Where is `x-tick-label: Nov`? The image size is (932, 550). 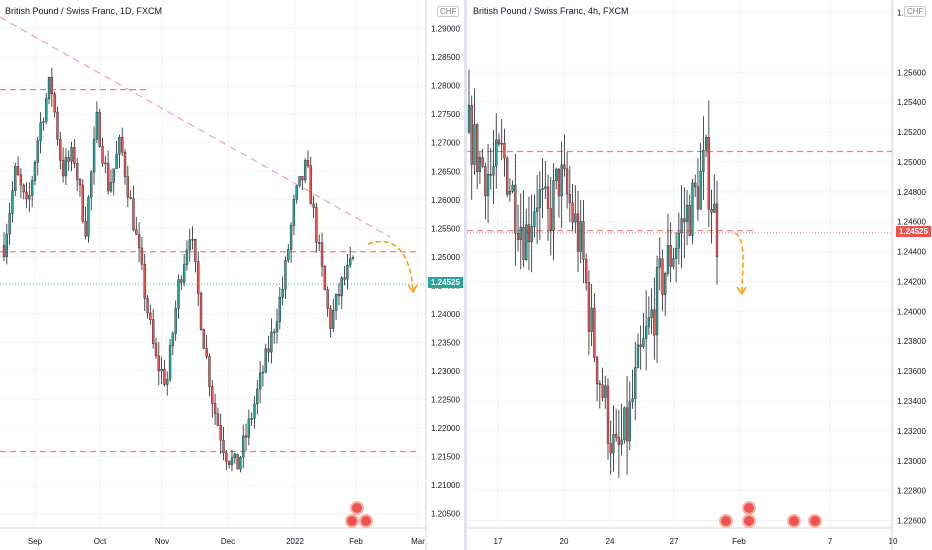 x-tick-label: Nov is located at coordinates (162, 541).